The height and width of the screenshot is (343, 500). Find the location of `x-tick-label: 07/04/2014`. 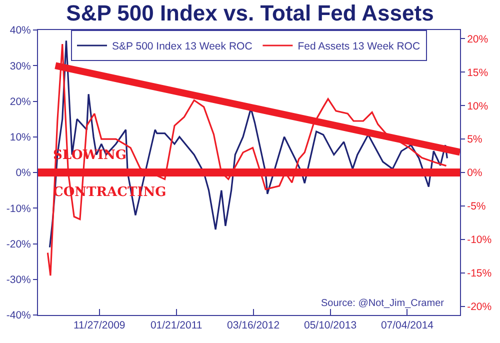

x-tick-label: 07/04/2014 is located at coordinates (407, 326).